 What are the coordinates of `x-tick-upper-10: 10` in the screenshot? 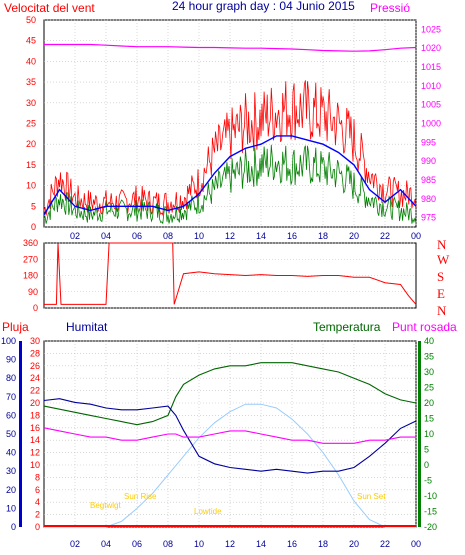 It's located at (199, 236).